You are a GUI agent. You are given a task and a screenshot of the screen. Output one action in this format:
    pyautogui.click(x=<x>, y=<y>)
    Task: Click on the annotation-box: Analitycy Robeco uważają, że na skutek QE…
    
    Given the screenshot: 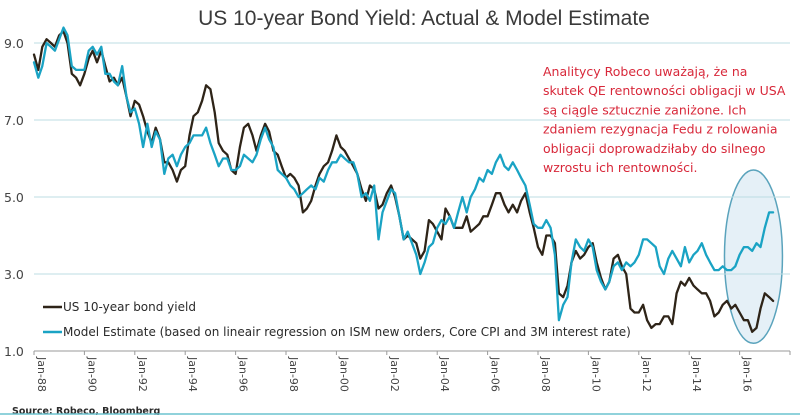 What is the action you would take?
    pyautogui.click(x=664, y=119)
    